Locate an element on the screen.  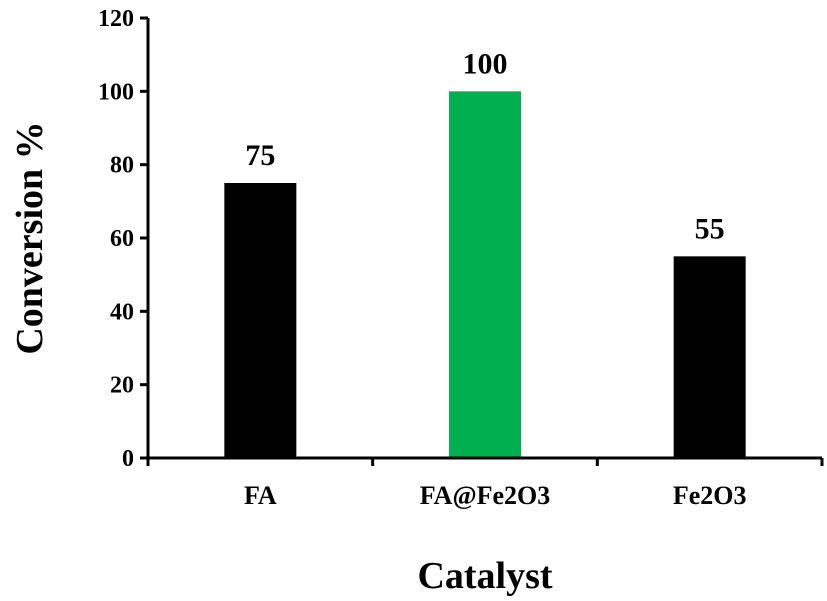
y-tick-label: 80 is located at coordinates (122, 166).